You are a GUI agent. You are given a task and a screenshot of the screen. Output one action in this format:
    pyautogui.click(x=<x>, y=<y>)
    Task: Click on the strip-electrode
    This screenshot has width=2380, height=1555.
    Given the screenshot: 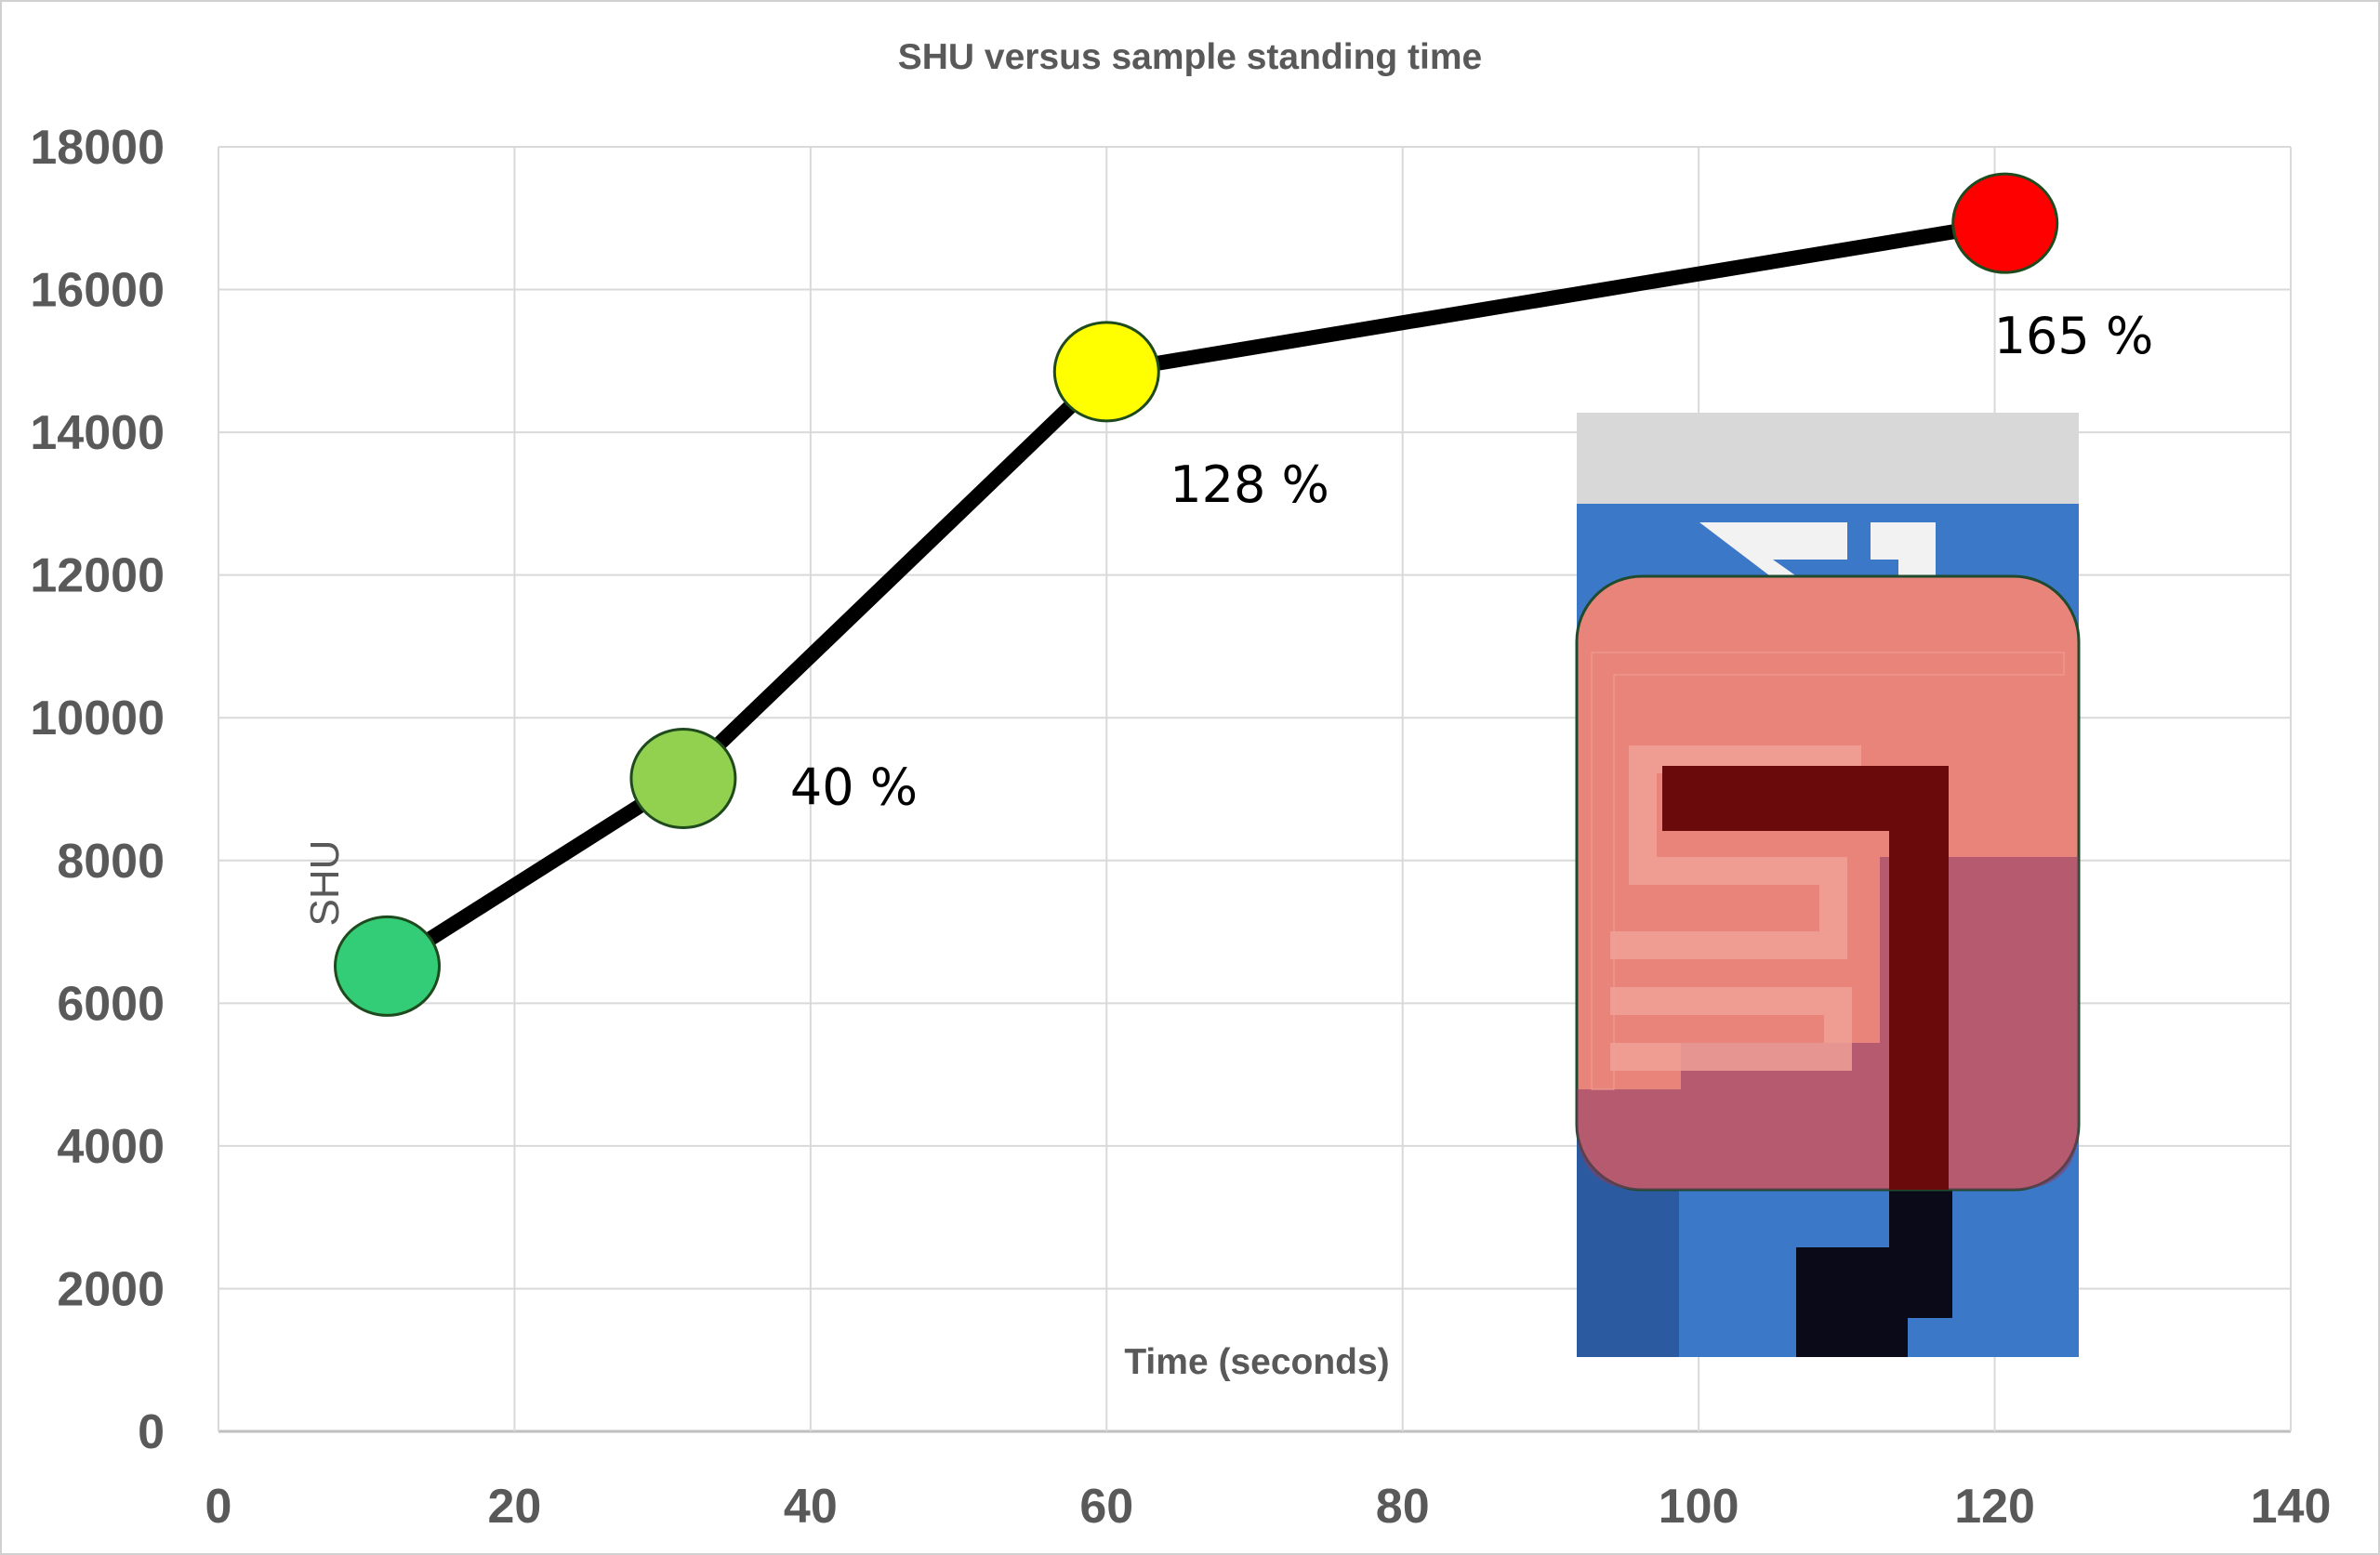 What is the action you would take?
    pyautogui.click(x=1828, y=871)
    